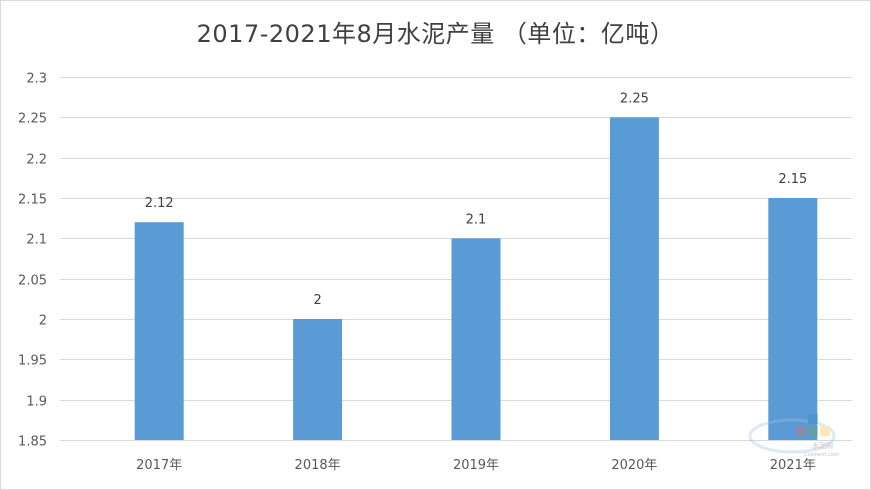 The image size is (871, 490). What do you see at coordinates (36, 79) in the screenshot?
I see `y-tick-label: 2.3` at bounding box center [36, 79].